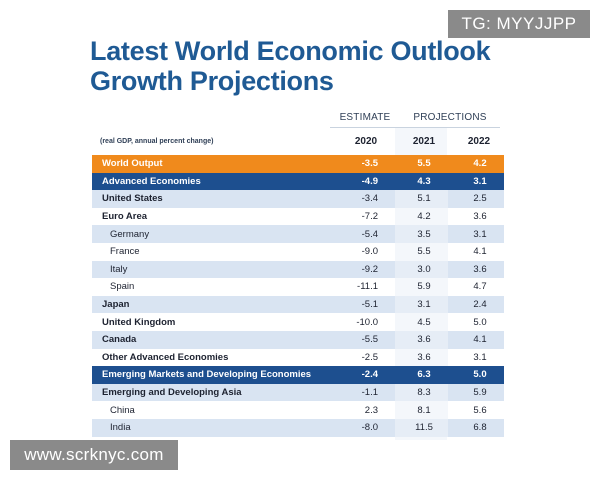  What do you see at coordinates (424, 181) in the screenshot?
I see `value-2021: 4.3` at bounding box center [424, 181].